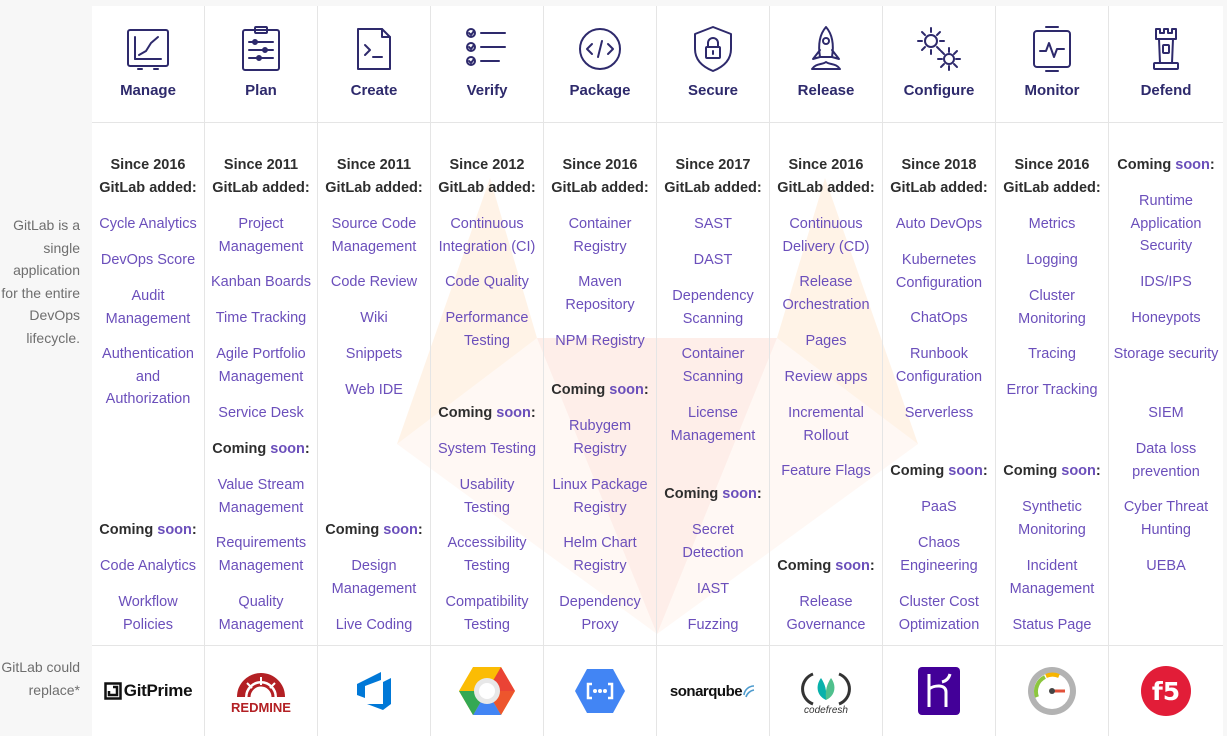 The height and width of the screenshot is (736, 1227). Describe the element at coordinates (487, 496) in the screenshot. I see `planned-feature-link: Usability Testing` at that location.